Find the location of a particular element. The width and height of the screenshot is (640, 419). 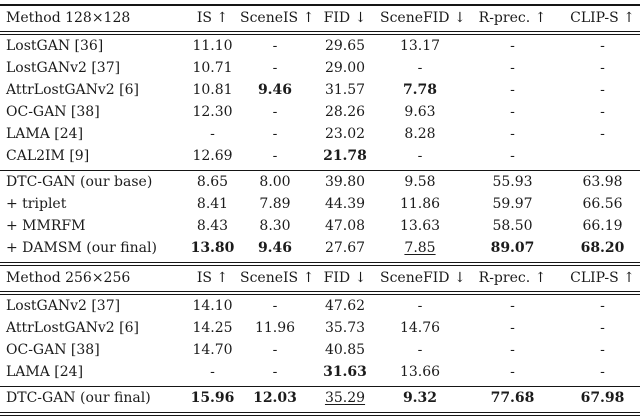

metric-value: 67.98 is located at coordinates (602, 398).